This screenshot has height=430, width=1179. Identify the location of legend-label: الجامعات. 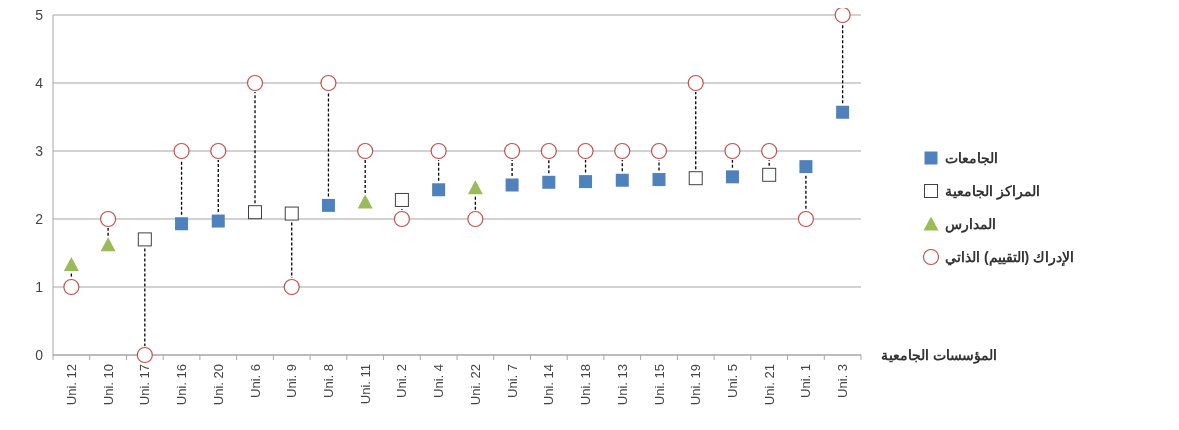
(971, 157).